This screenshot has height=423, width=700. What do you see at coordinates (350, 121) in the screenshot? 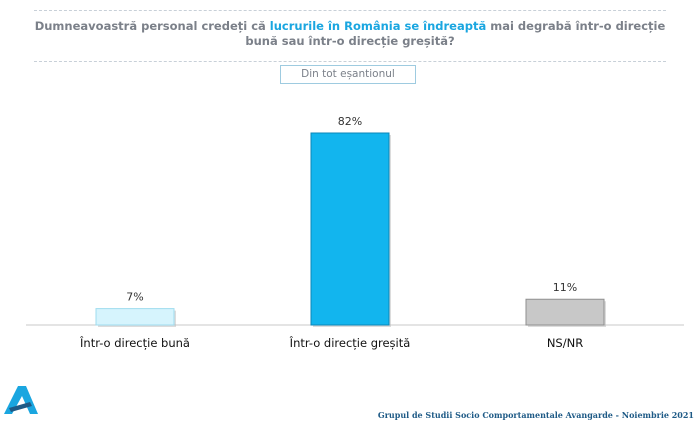
I see `data-label: 82%` at bounding box center [350, 121].